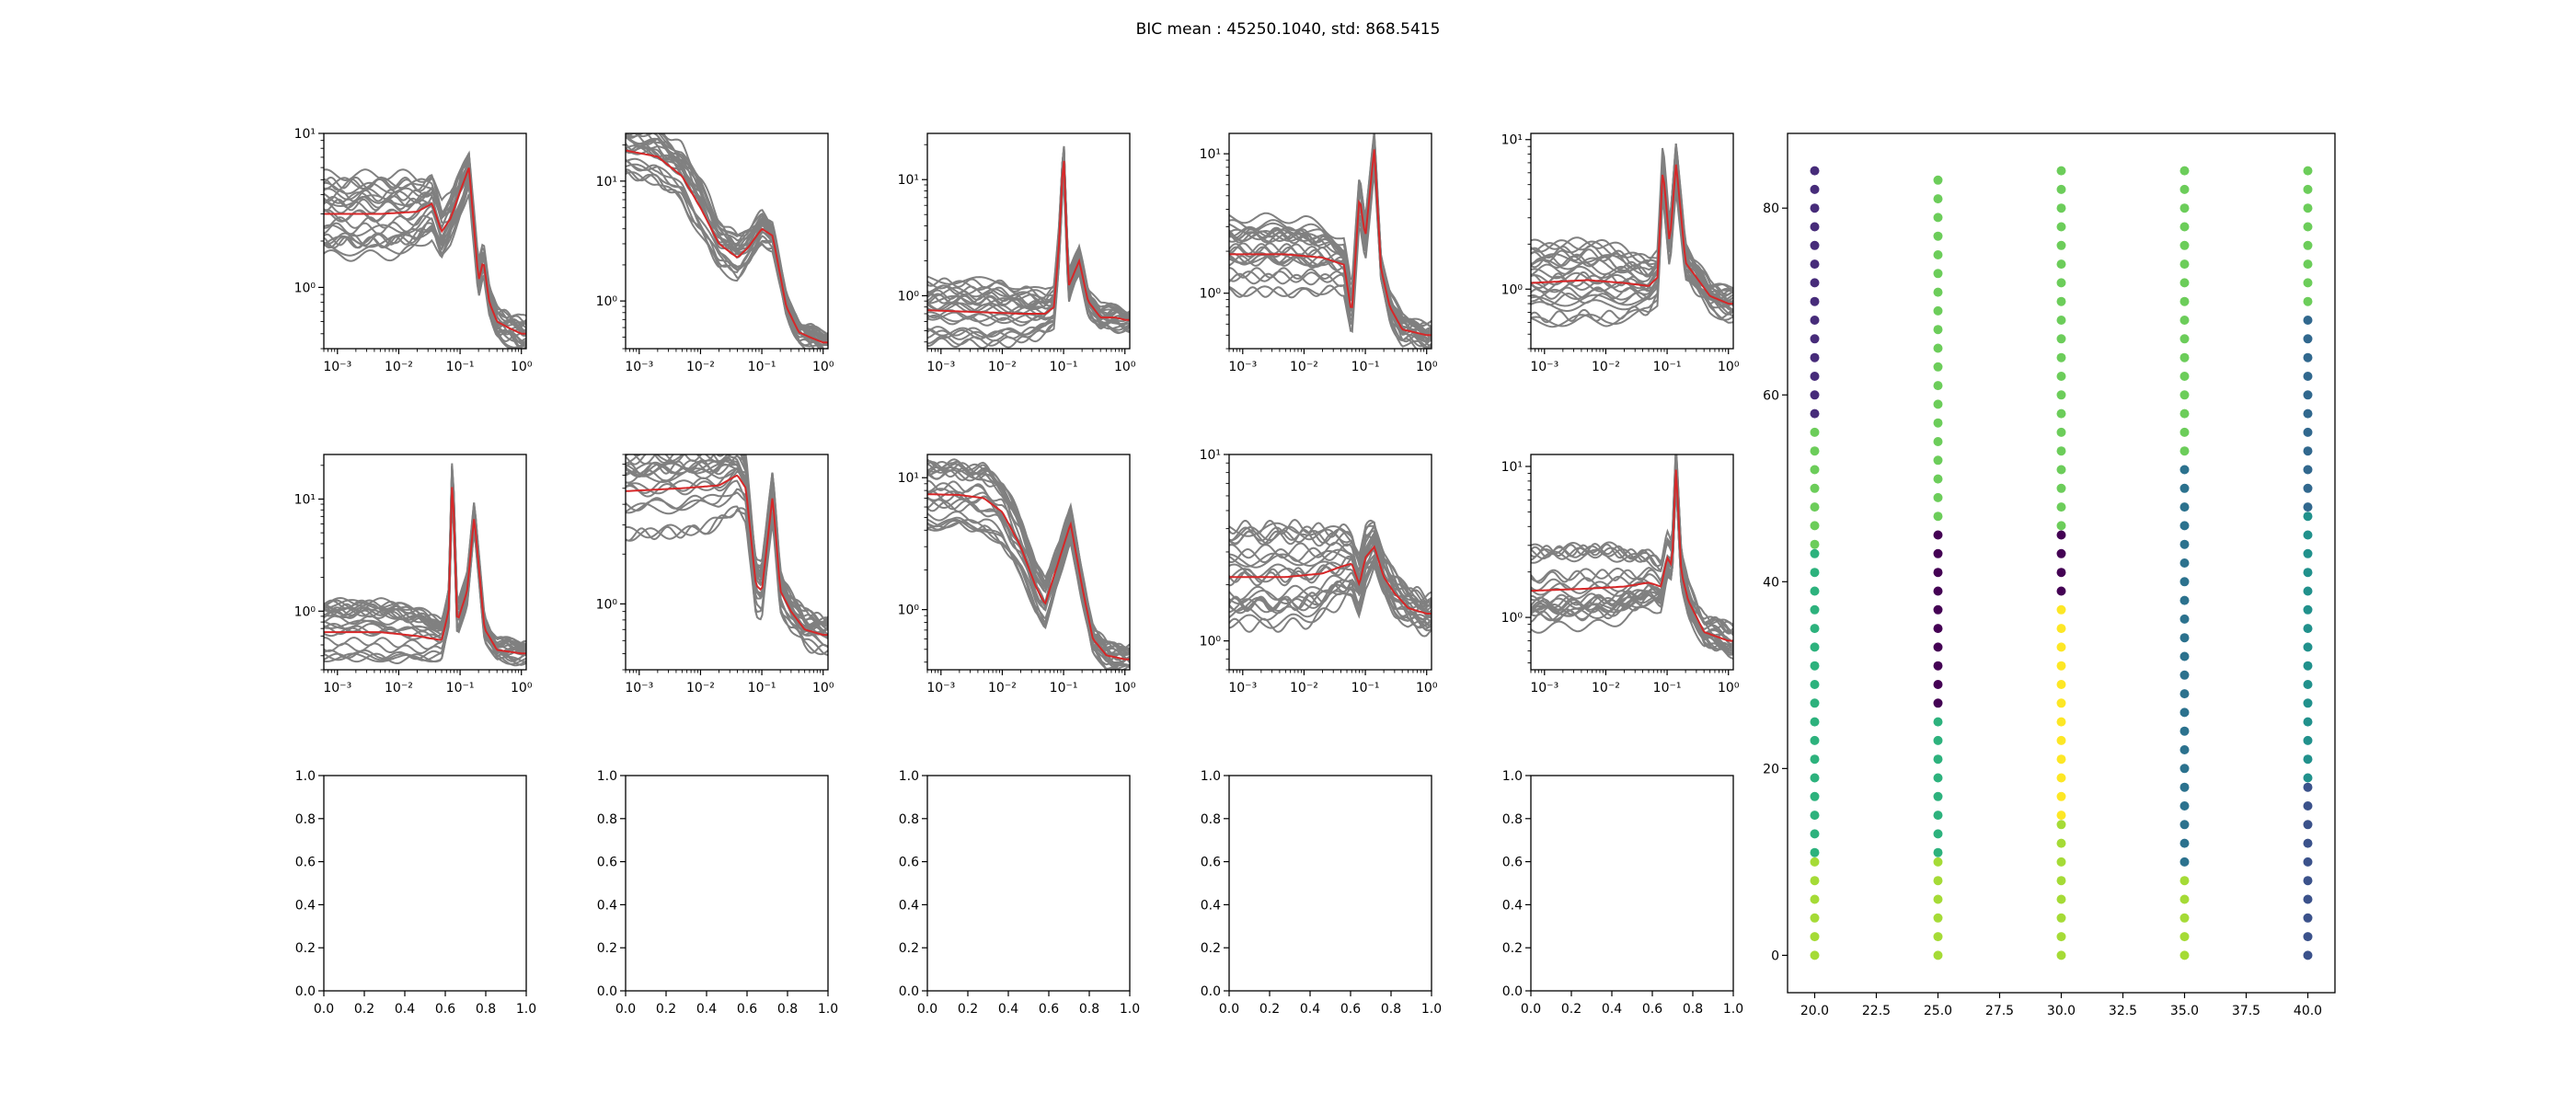  I want to click on subplot-12: 0.0 0.0 0.2 0.2 0.4 0.4 0.6 0.6 0.8 0.8 1.0 1.0, so click(717, 893).